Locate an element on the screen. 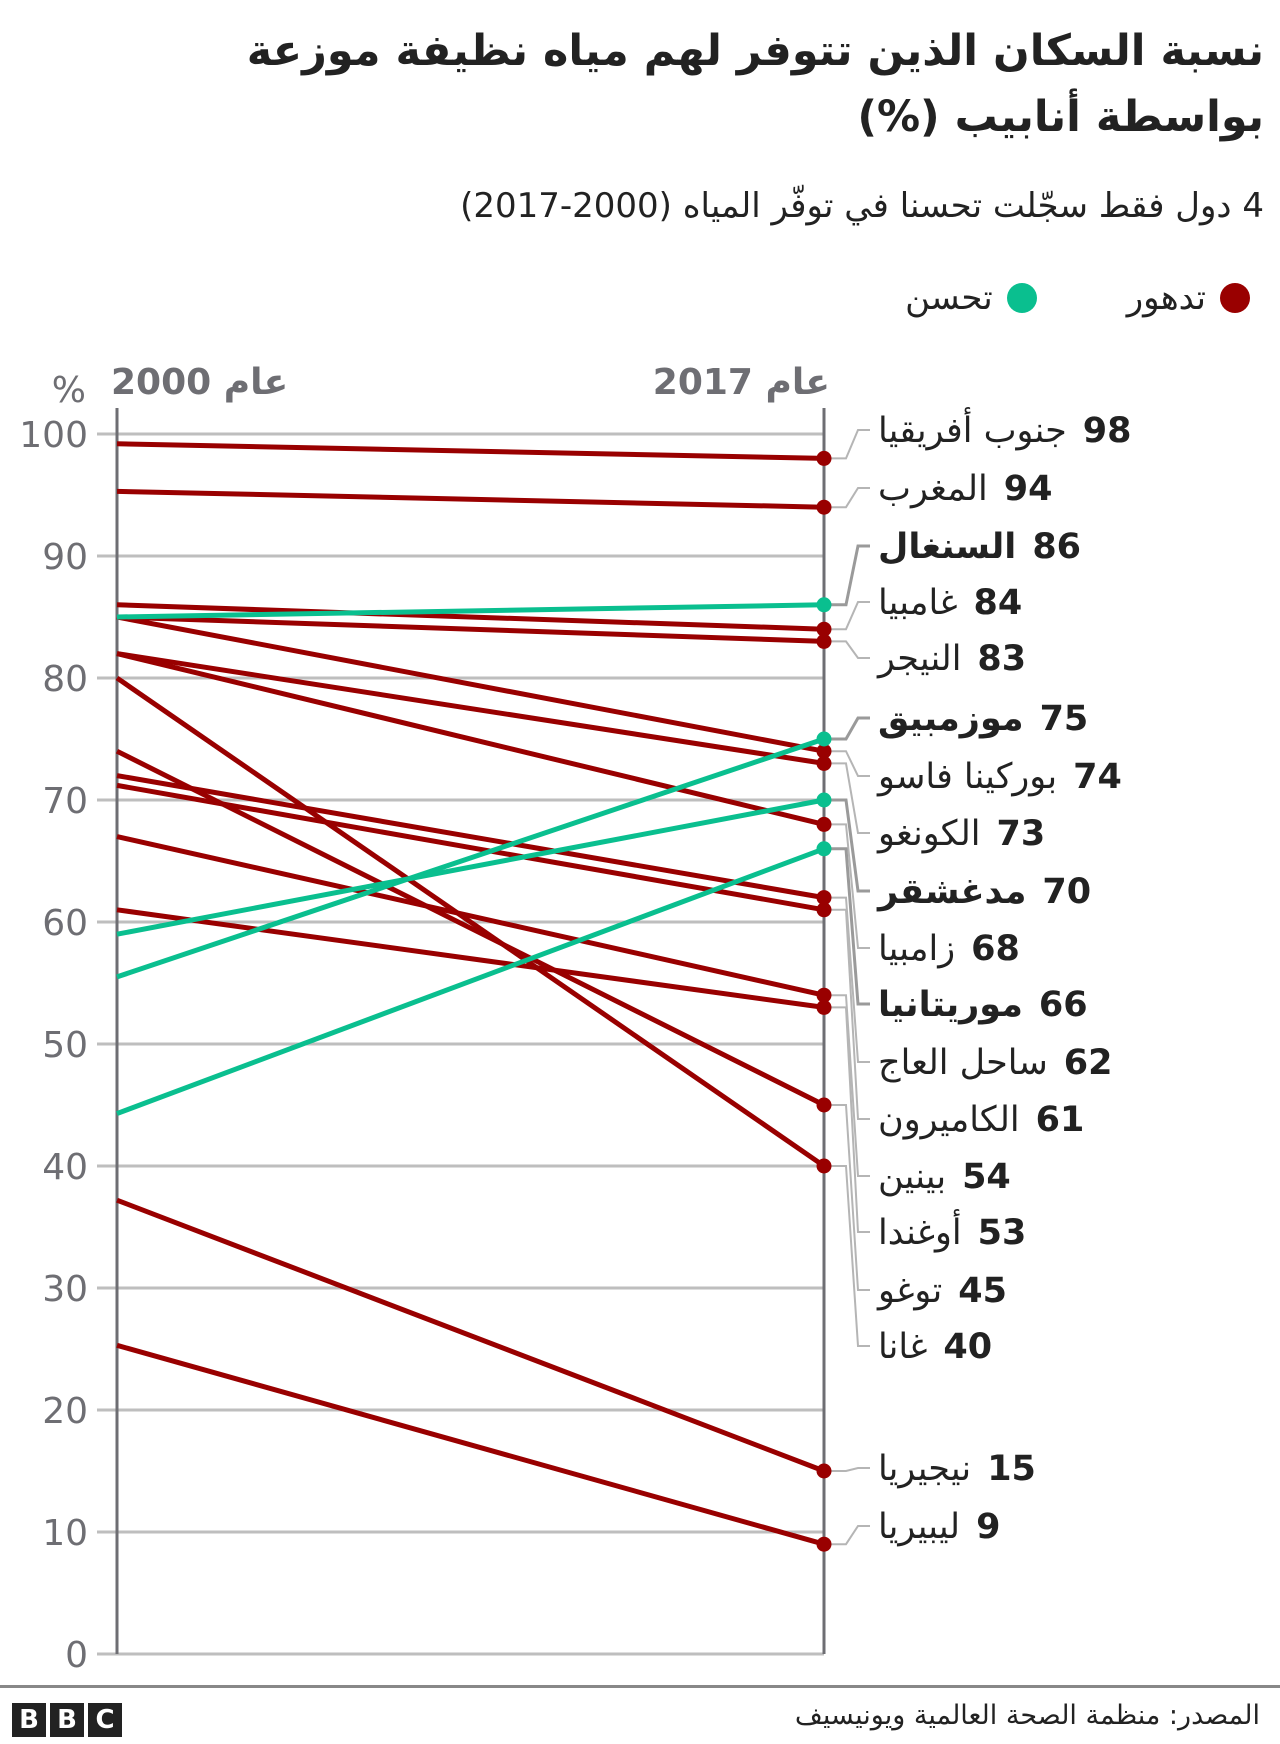 The image size is (1280, 1744). x-label-2000: عام 2000 is located at coordinates (199, 382).